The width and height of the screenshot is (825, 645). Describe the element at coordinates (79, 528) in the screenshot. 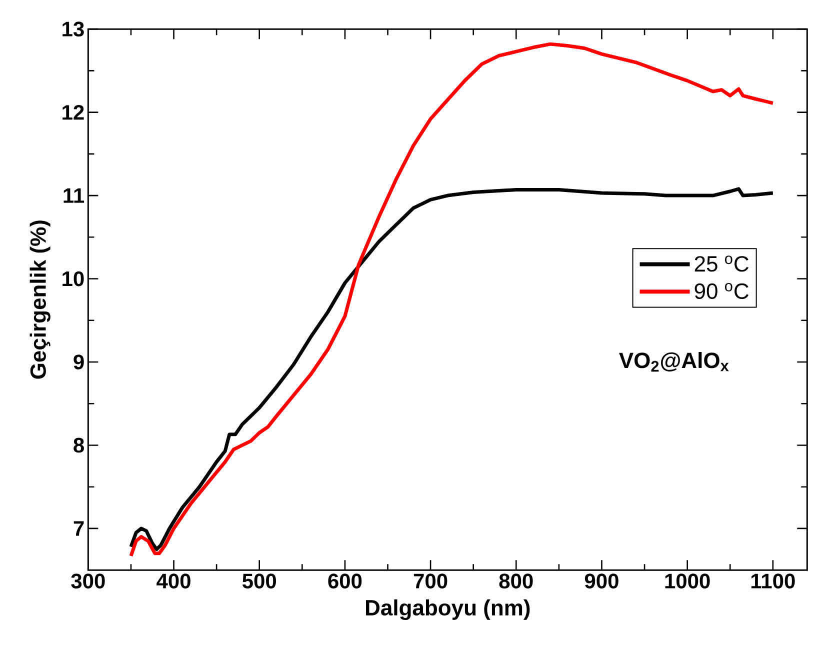

I see `y-tick-label: 7` at that location.